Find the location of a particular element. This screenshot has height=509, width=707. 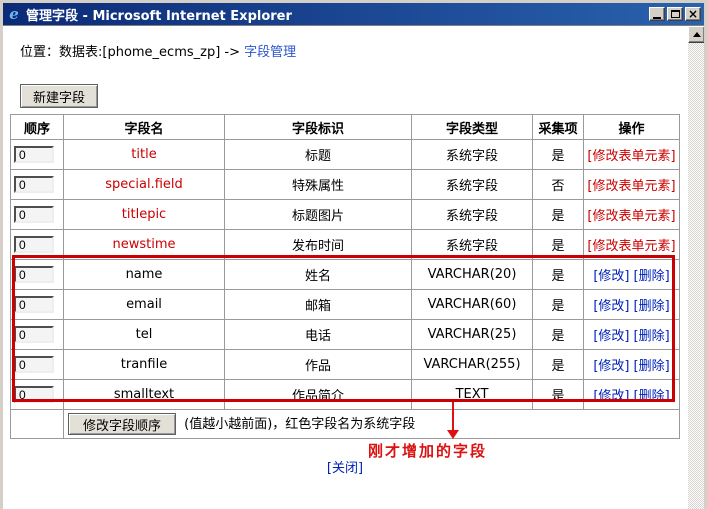

field-name-cell: smalltext is located at coordinates (144, 394).